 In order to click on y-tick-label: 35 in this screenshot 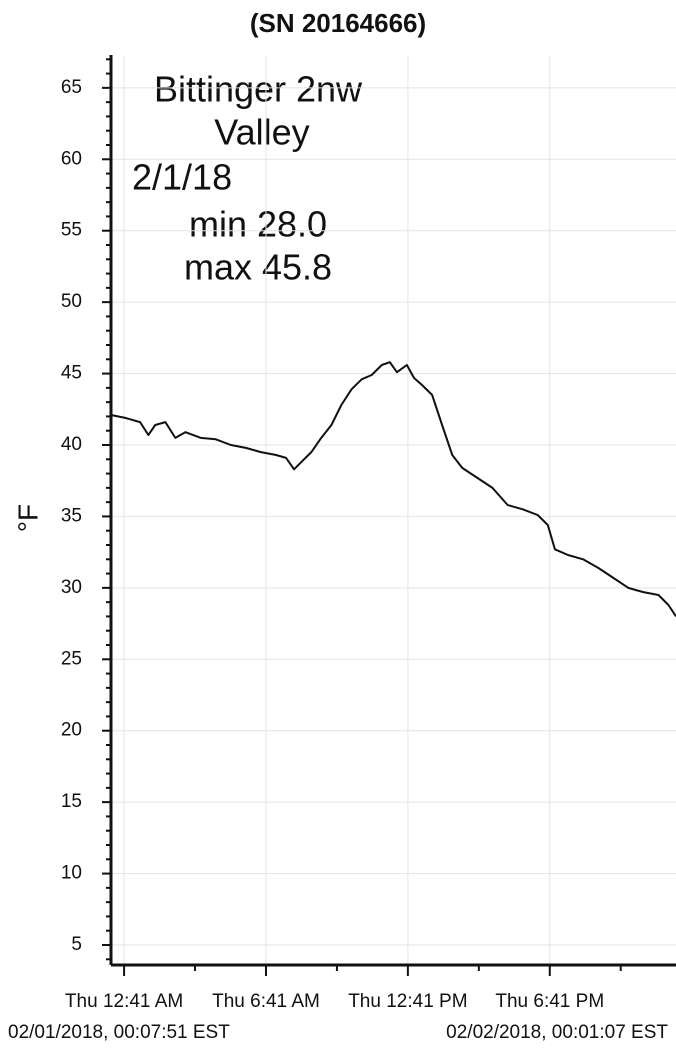, I will do `click(71, 515)`.